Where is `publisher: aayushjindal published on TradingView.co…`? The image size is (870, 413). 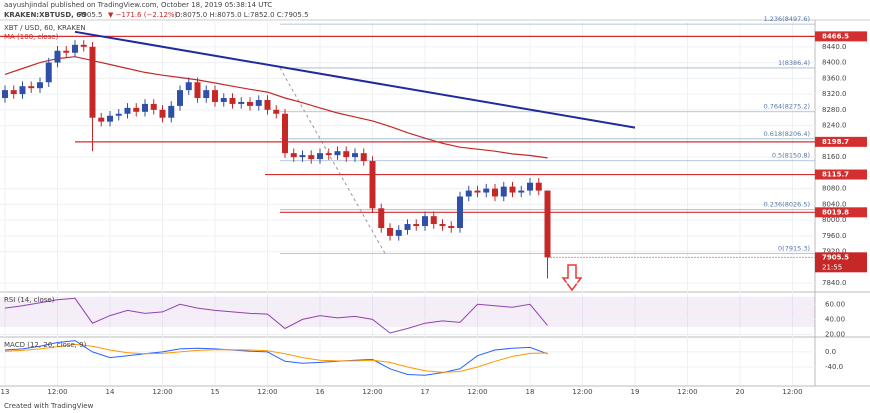
publisher: aayushjindal published on TradingView.co… is located at coordinates (138, 5).